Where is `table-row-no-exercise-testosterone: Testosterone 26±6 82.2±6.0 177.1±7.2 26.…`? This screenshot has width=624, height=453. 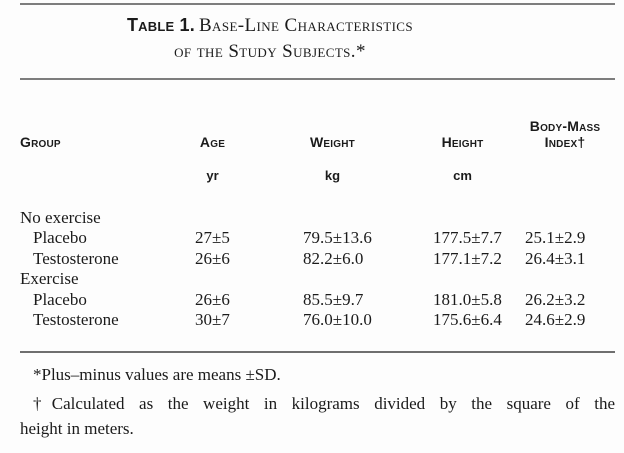
table-row-no-exercise-testosterone: Testosterone 26±6 82.2±6.0 177.1±7.2 26.… is located at coordinates (317, 259).